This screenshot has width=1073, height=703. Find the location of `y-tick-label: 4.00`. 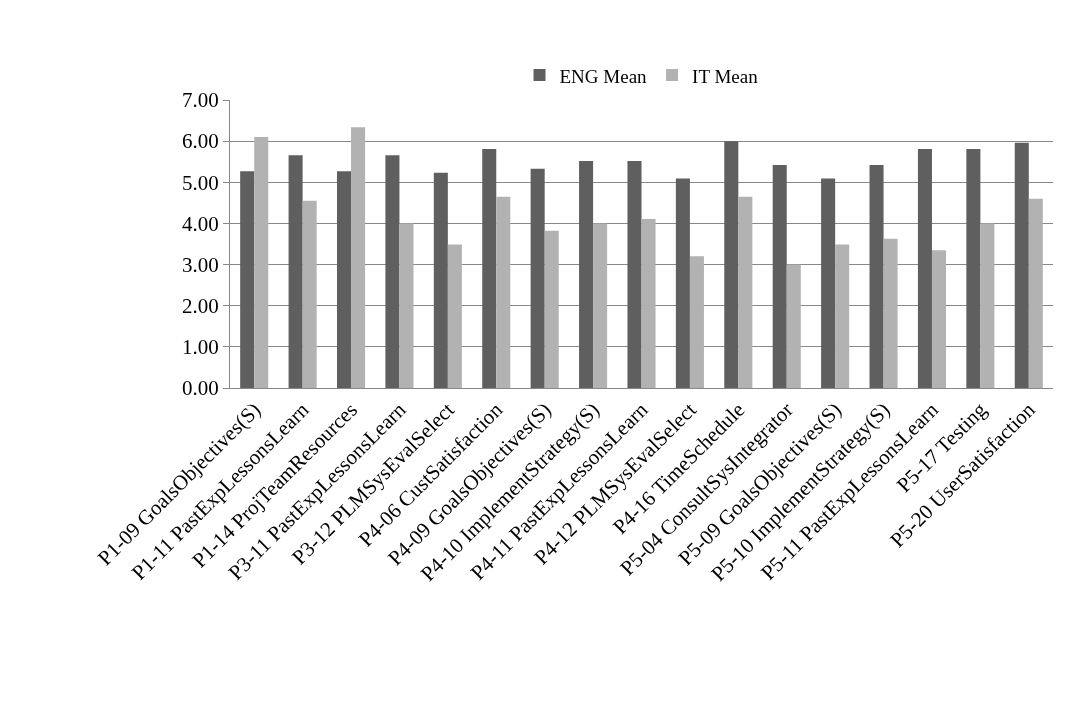

y-tick-label: 4.00 is located at coordinates (200, 223).